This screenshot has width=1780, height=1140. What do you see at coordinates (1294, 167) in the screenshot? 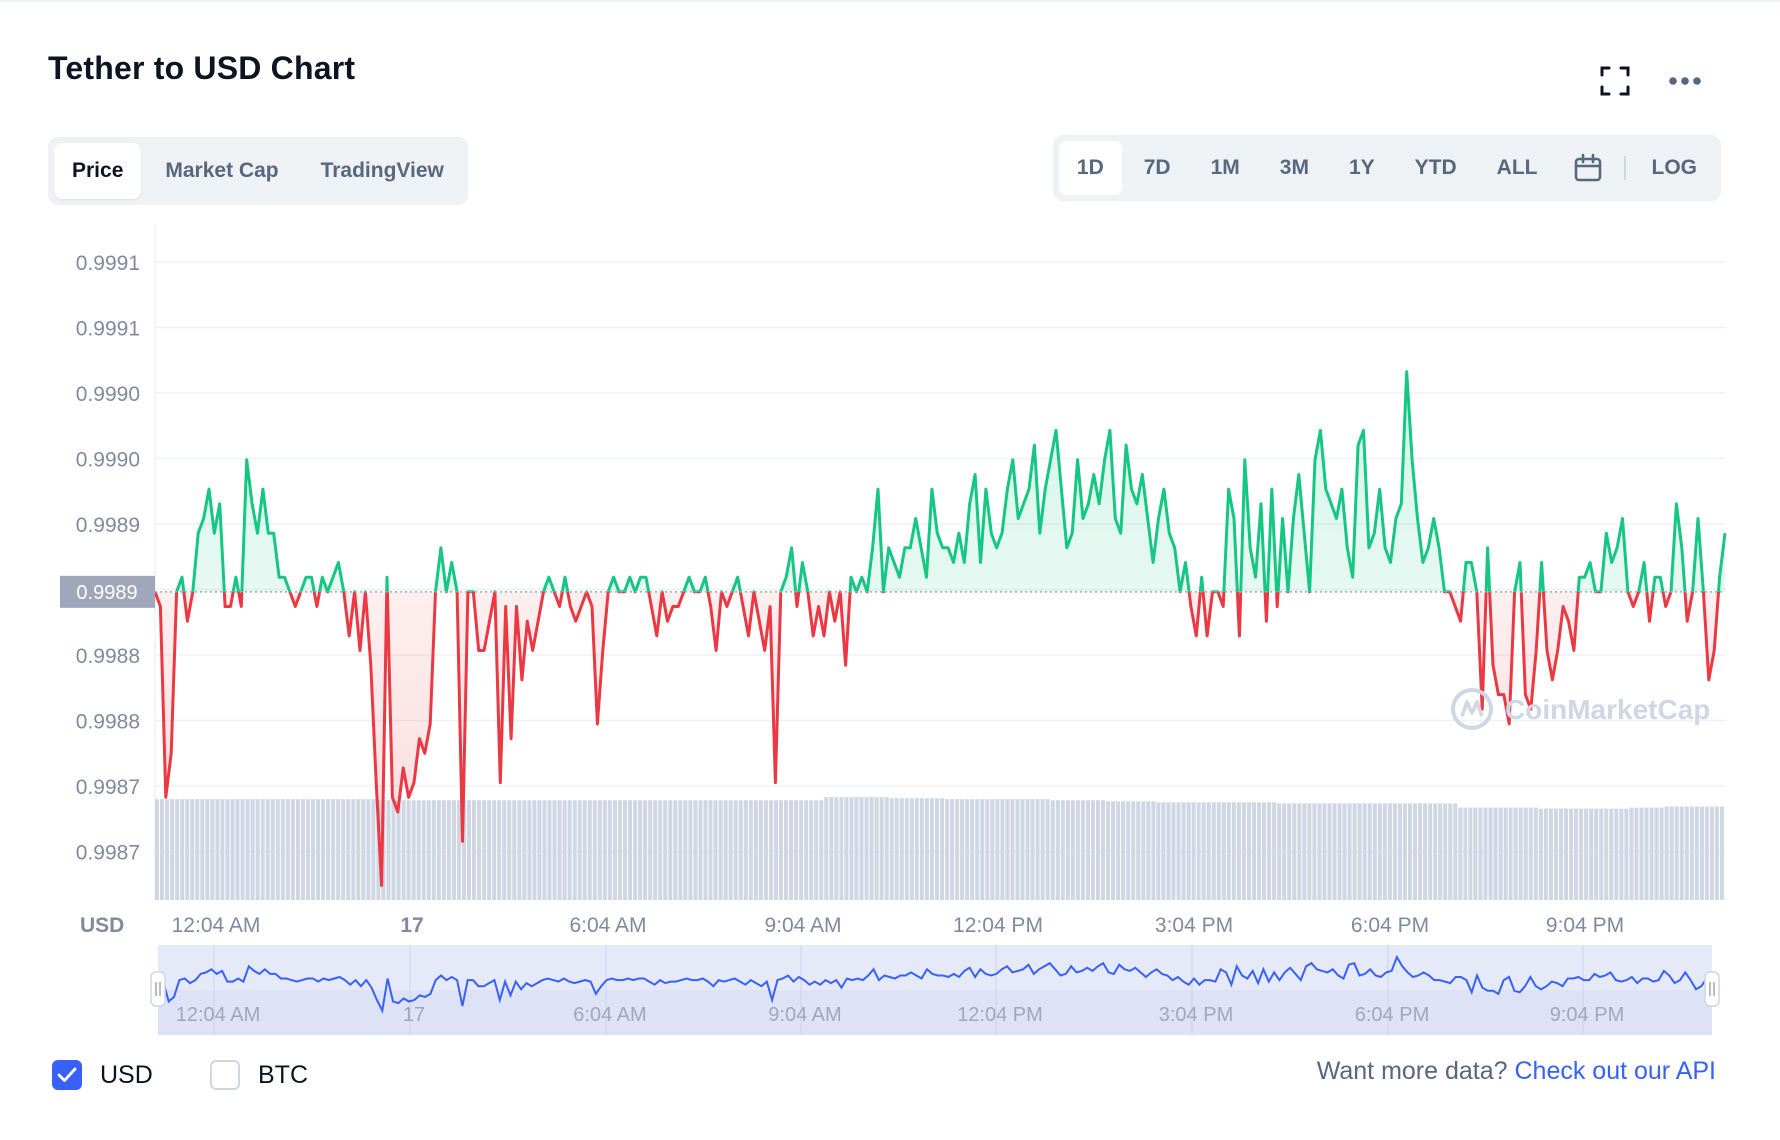
I see `range-3m: 3M` at bounding box center [1294, 167].